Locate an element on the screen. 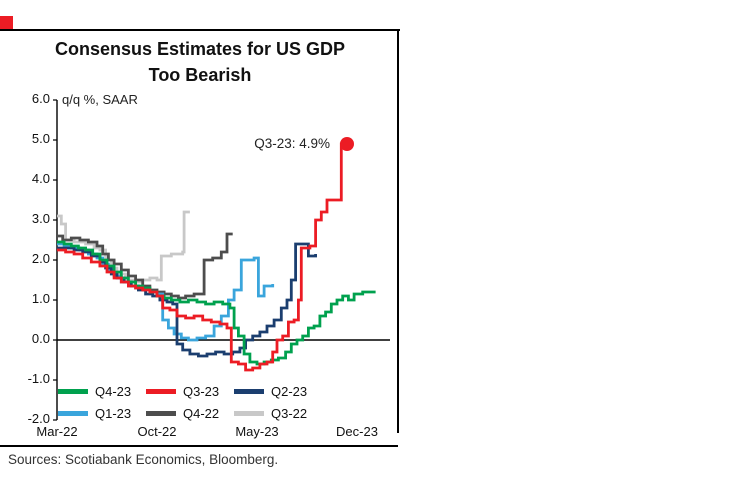 The image size is (750, 482). legend-item-q3-22: Q3-22 is located at coordinates (278, 413).